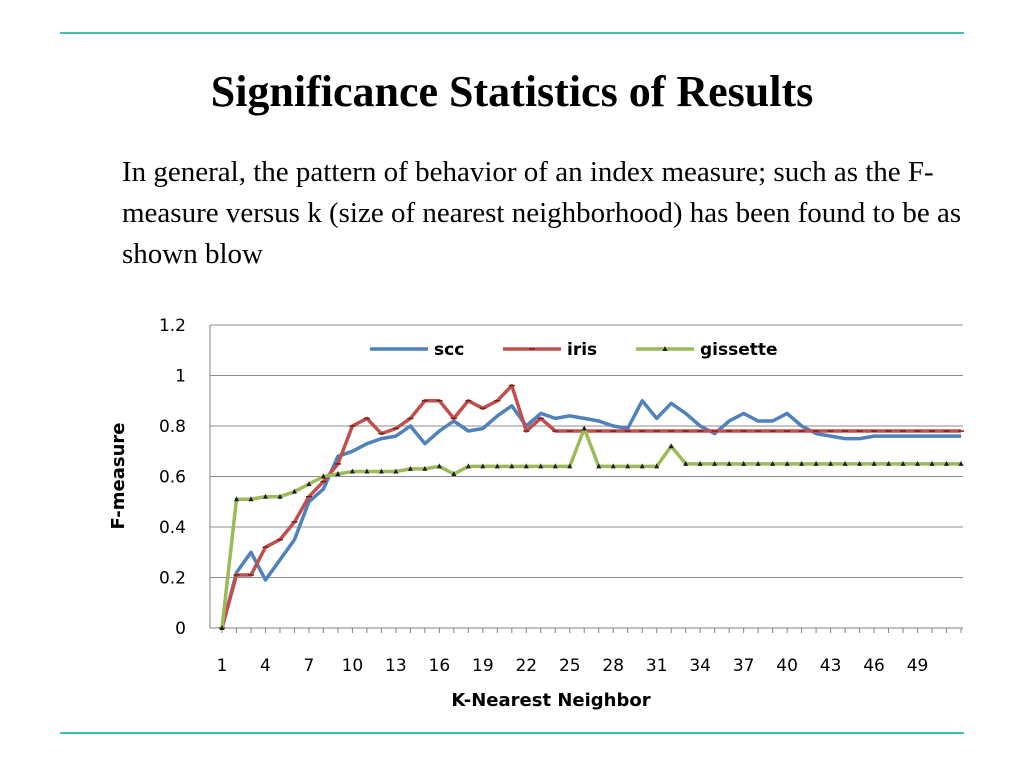 Image resolution: width=1024 pixels, height=768 pixels. What do you see at coordinates (172, 528) in the screenshot?
I see `y-tick-label: 0.4` at bounding box center [172, 528].